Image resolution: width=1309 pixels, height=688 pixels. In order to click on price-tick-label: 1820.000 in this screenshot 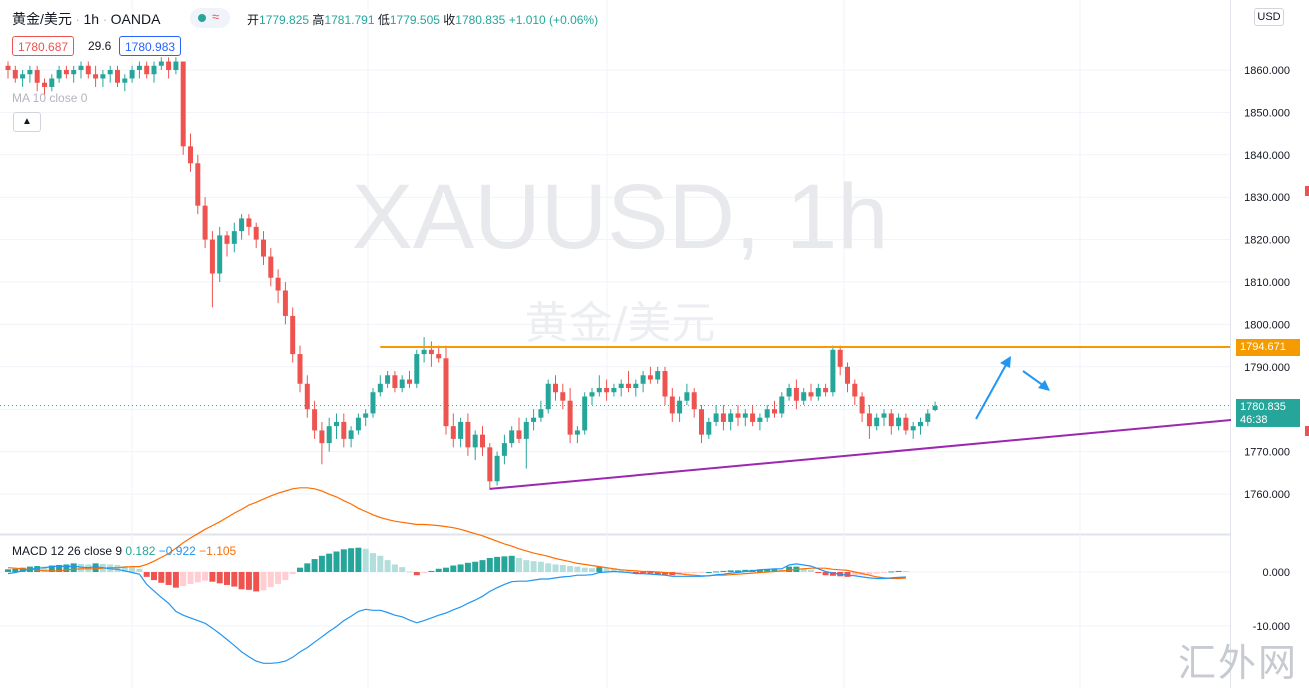, I will do `click(1267, 241)`.